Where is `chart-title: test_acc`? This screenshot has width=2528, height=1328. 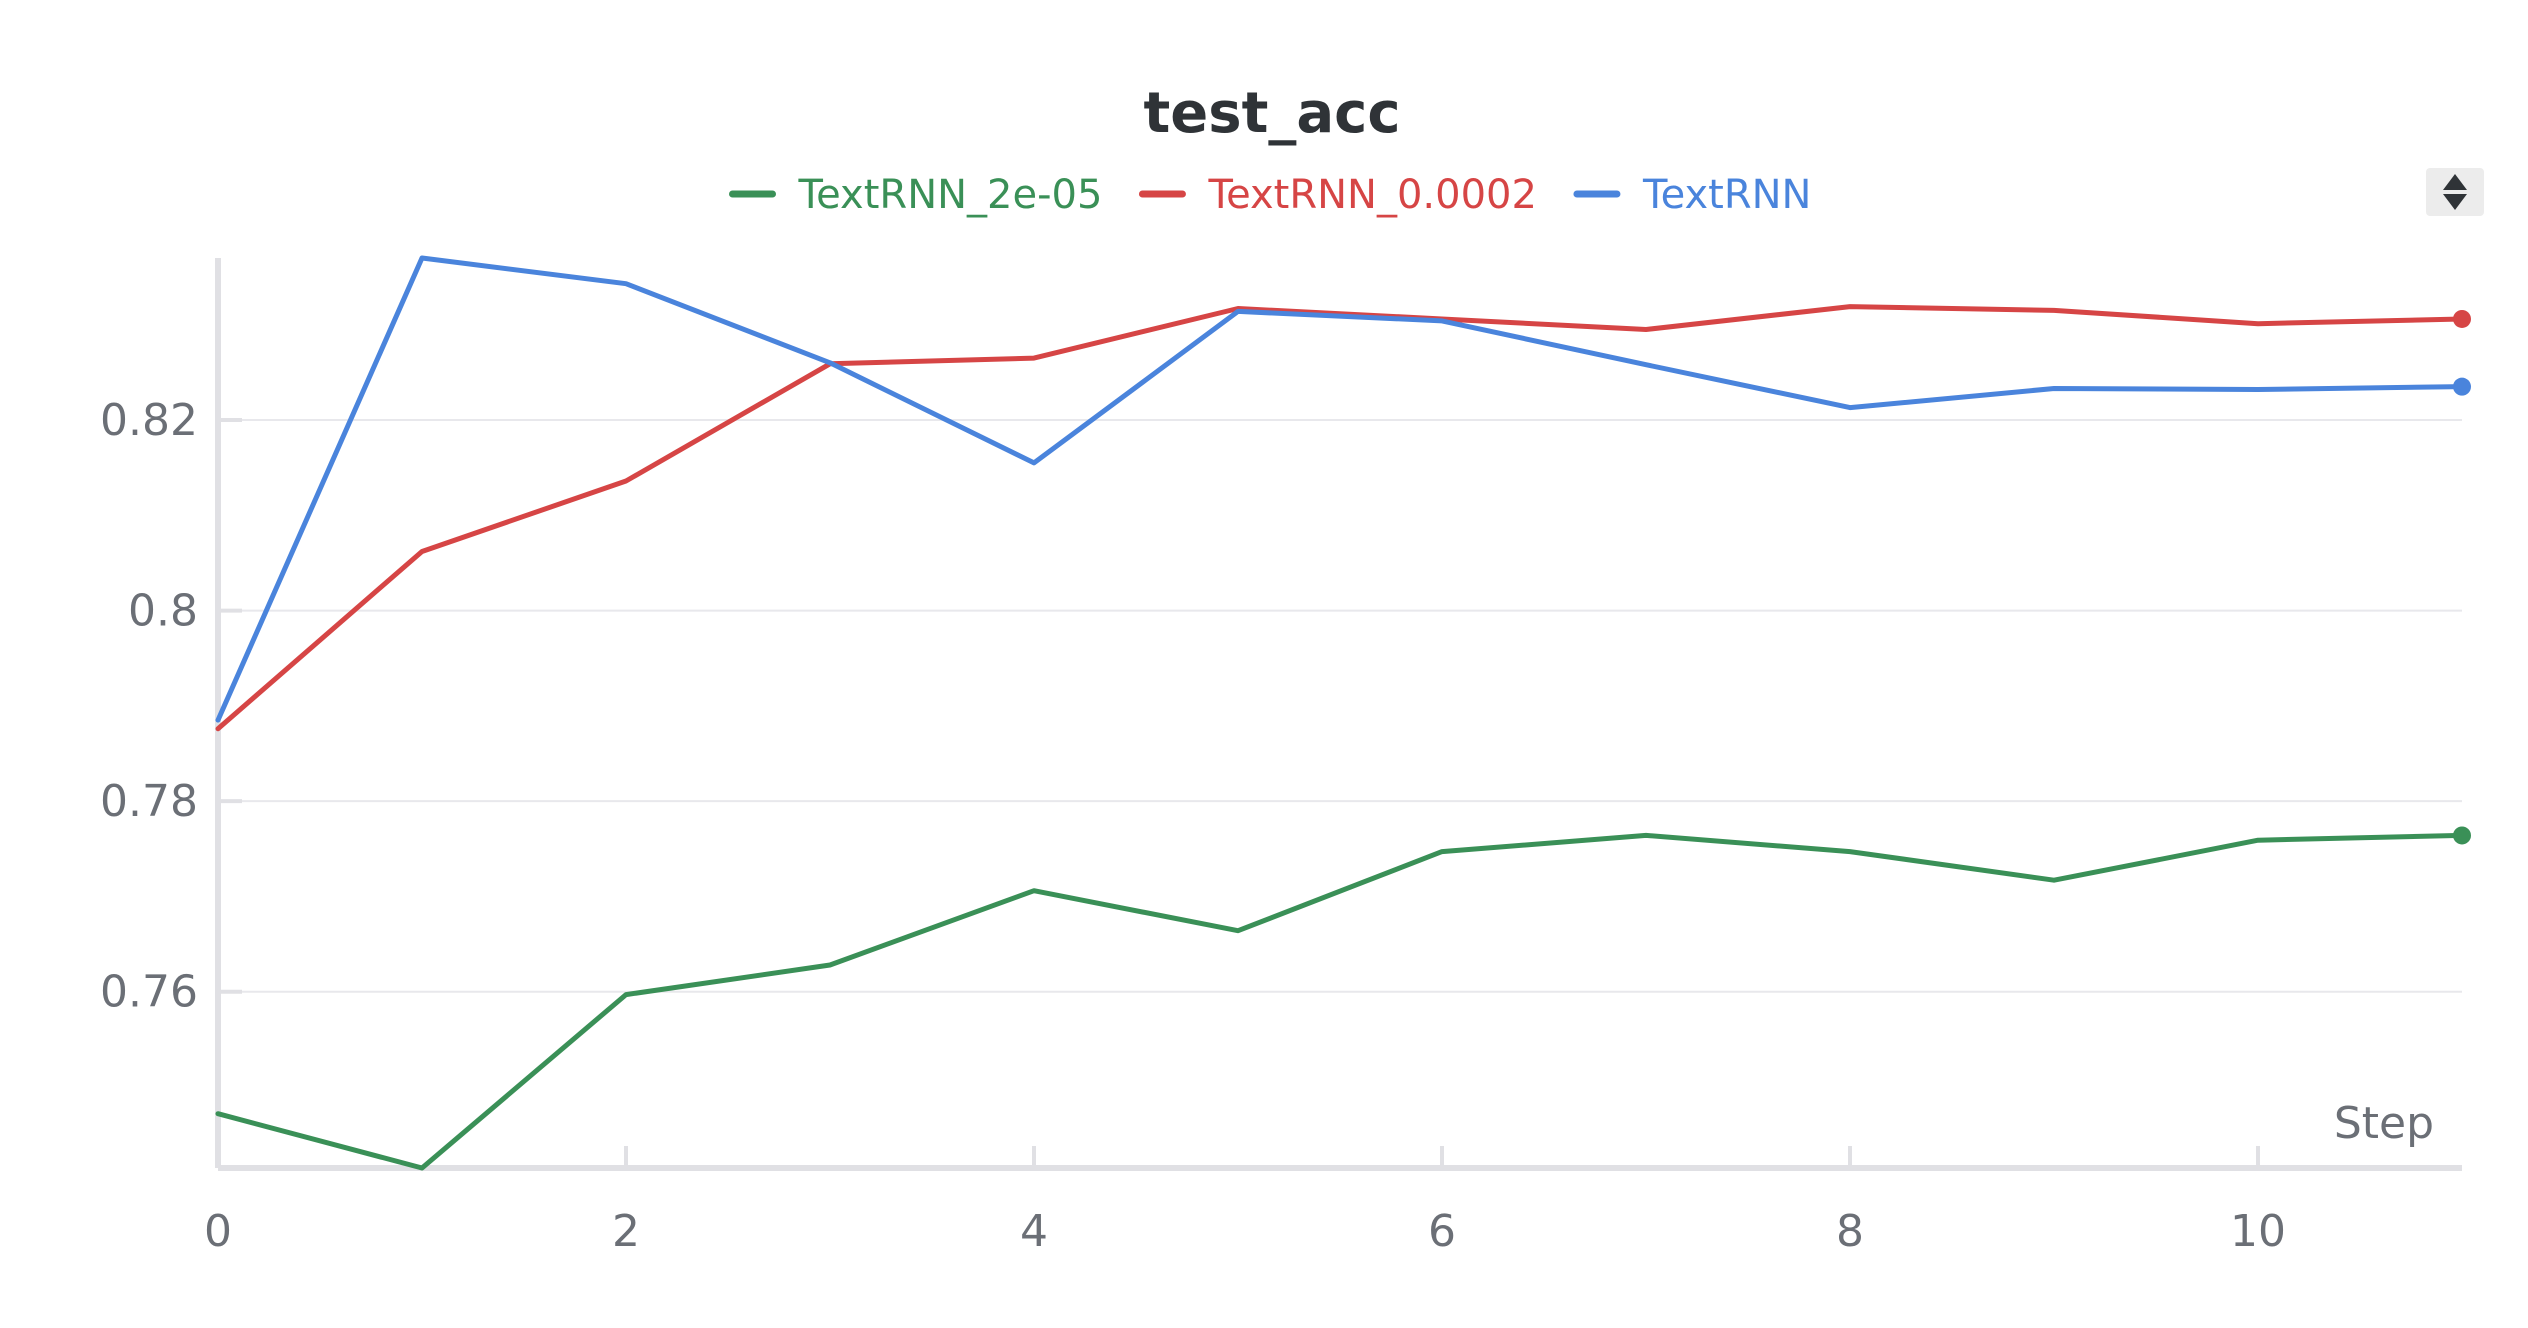 chart-title: test_acc is located at coordinates (1271, 113).